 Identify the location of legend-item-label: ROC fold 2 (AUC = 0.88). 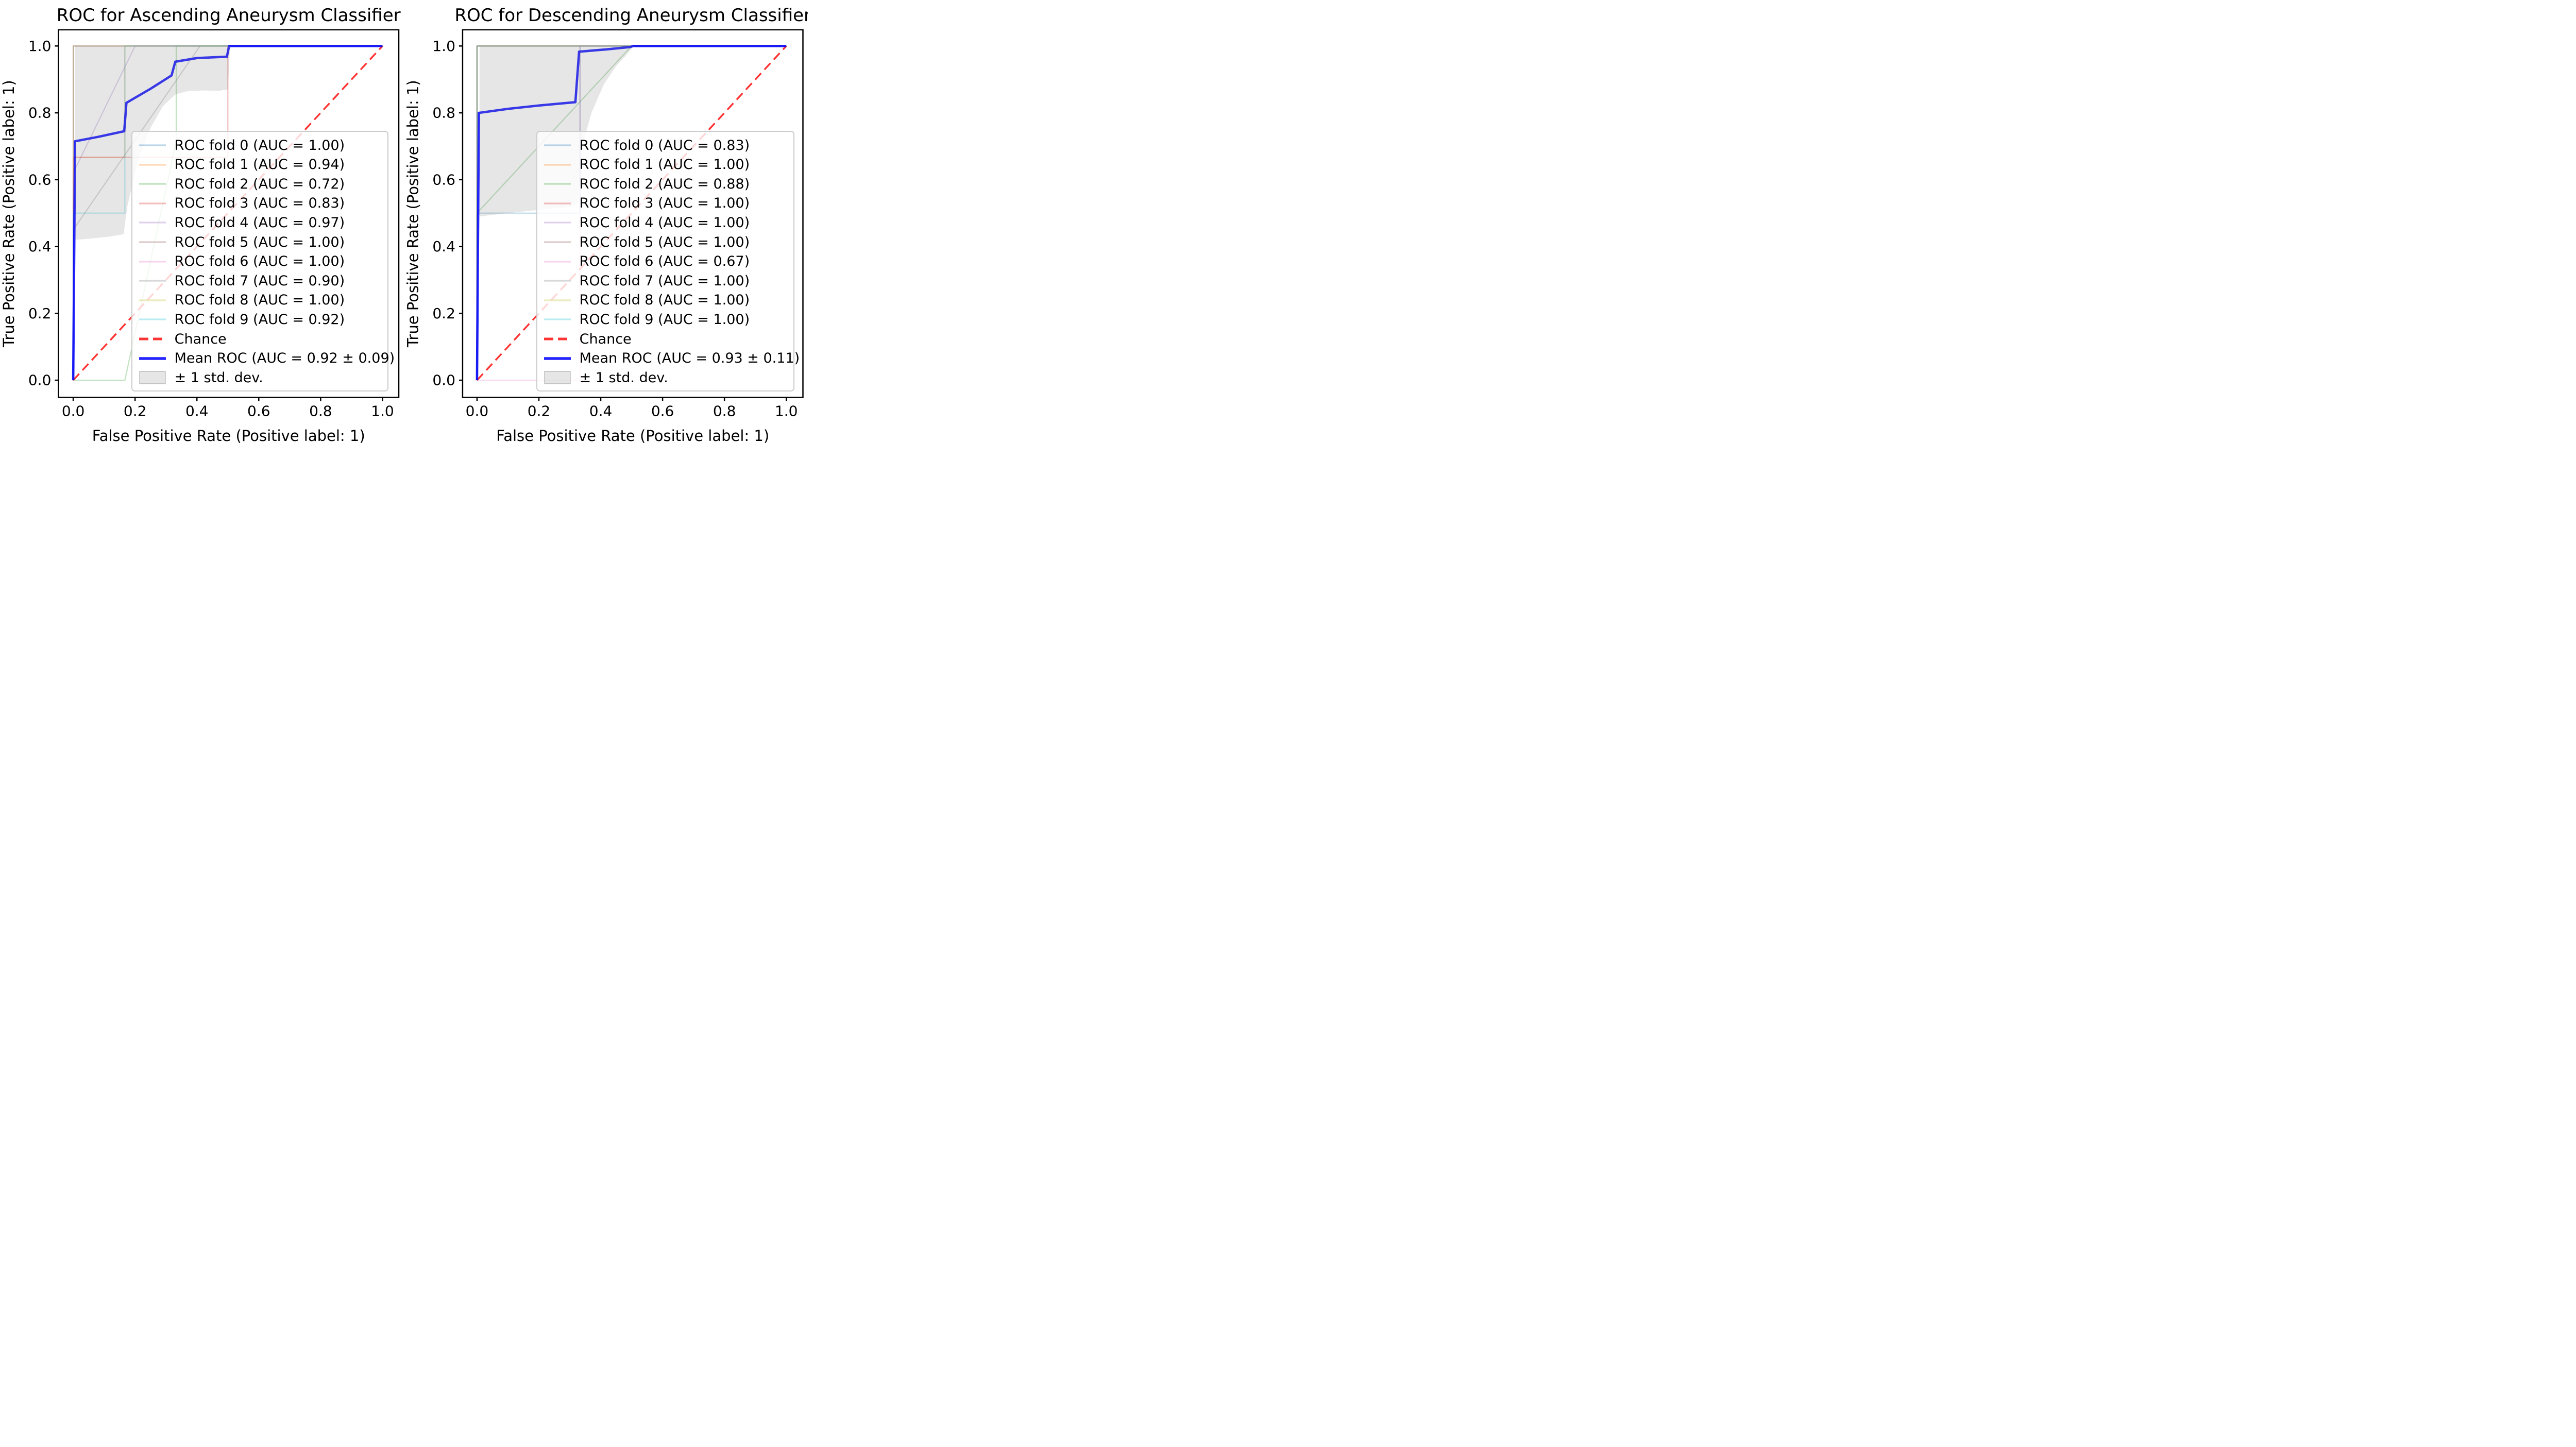
(664, 184).